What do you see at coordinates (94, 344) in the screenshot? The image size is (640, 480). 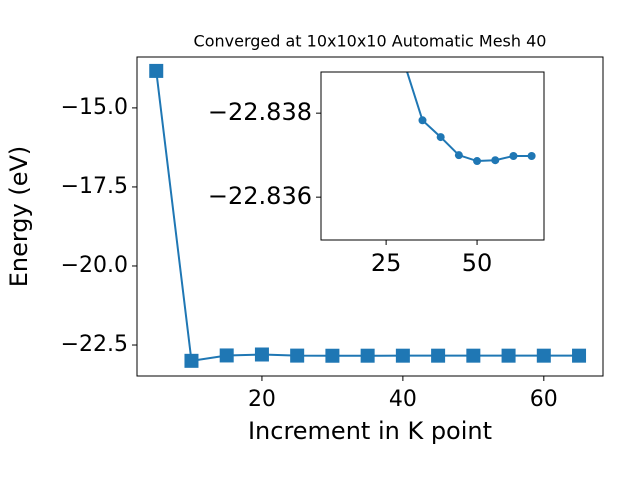 I see `y-tick-label: −22.5` at bounding box center [94, 344].